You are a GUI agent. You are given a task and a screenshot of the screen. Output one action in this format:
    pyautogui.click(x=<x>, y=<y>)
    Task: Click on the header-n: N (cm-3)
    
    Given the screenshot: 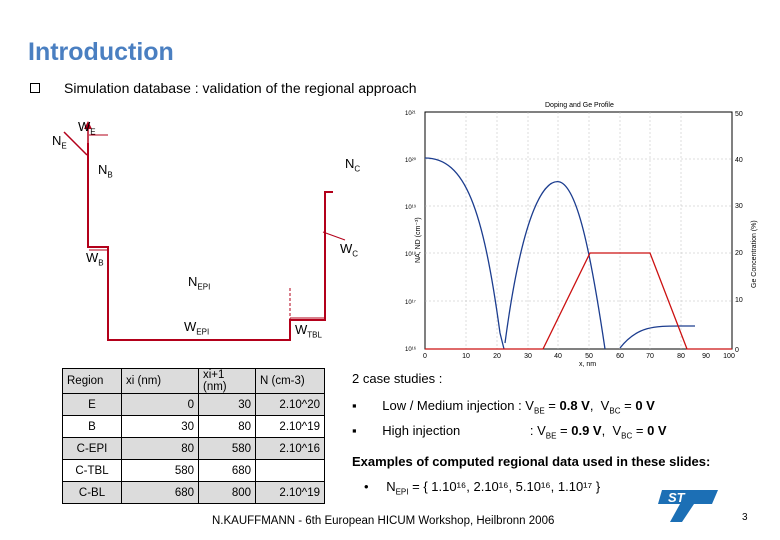 What is the action you would take?
    pyautogui.click(x=290, y=381)
    